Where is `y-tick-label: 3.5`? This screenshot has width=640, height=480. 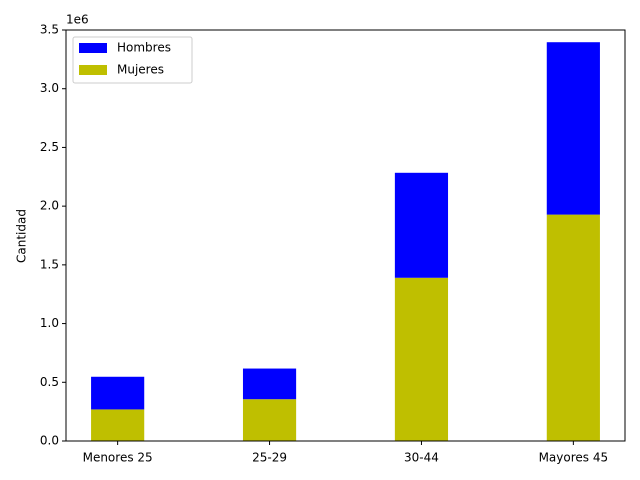 y-tick-label: 3.5 is located at coordinates (49, 30).